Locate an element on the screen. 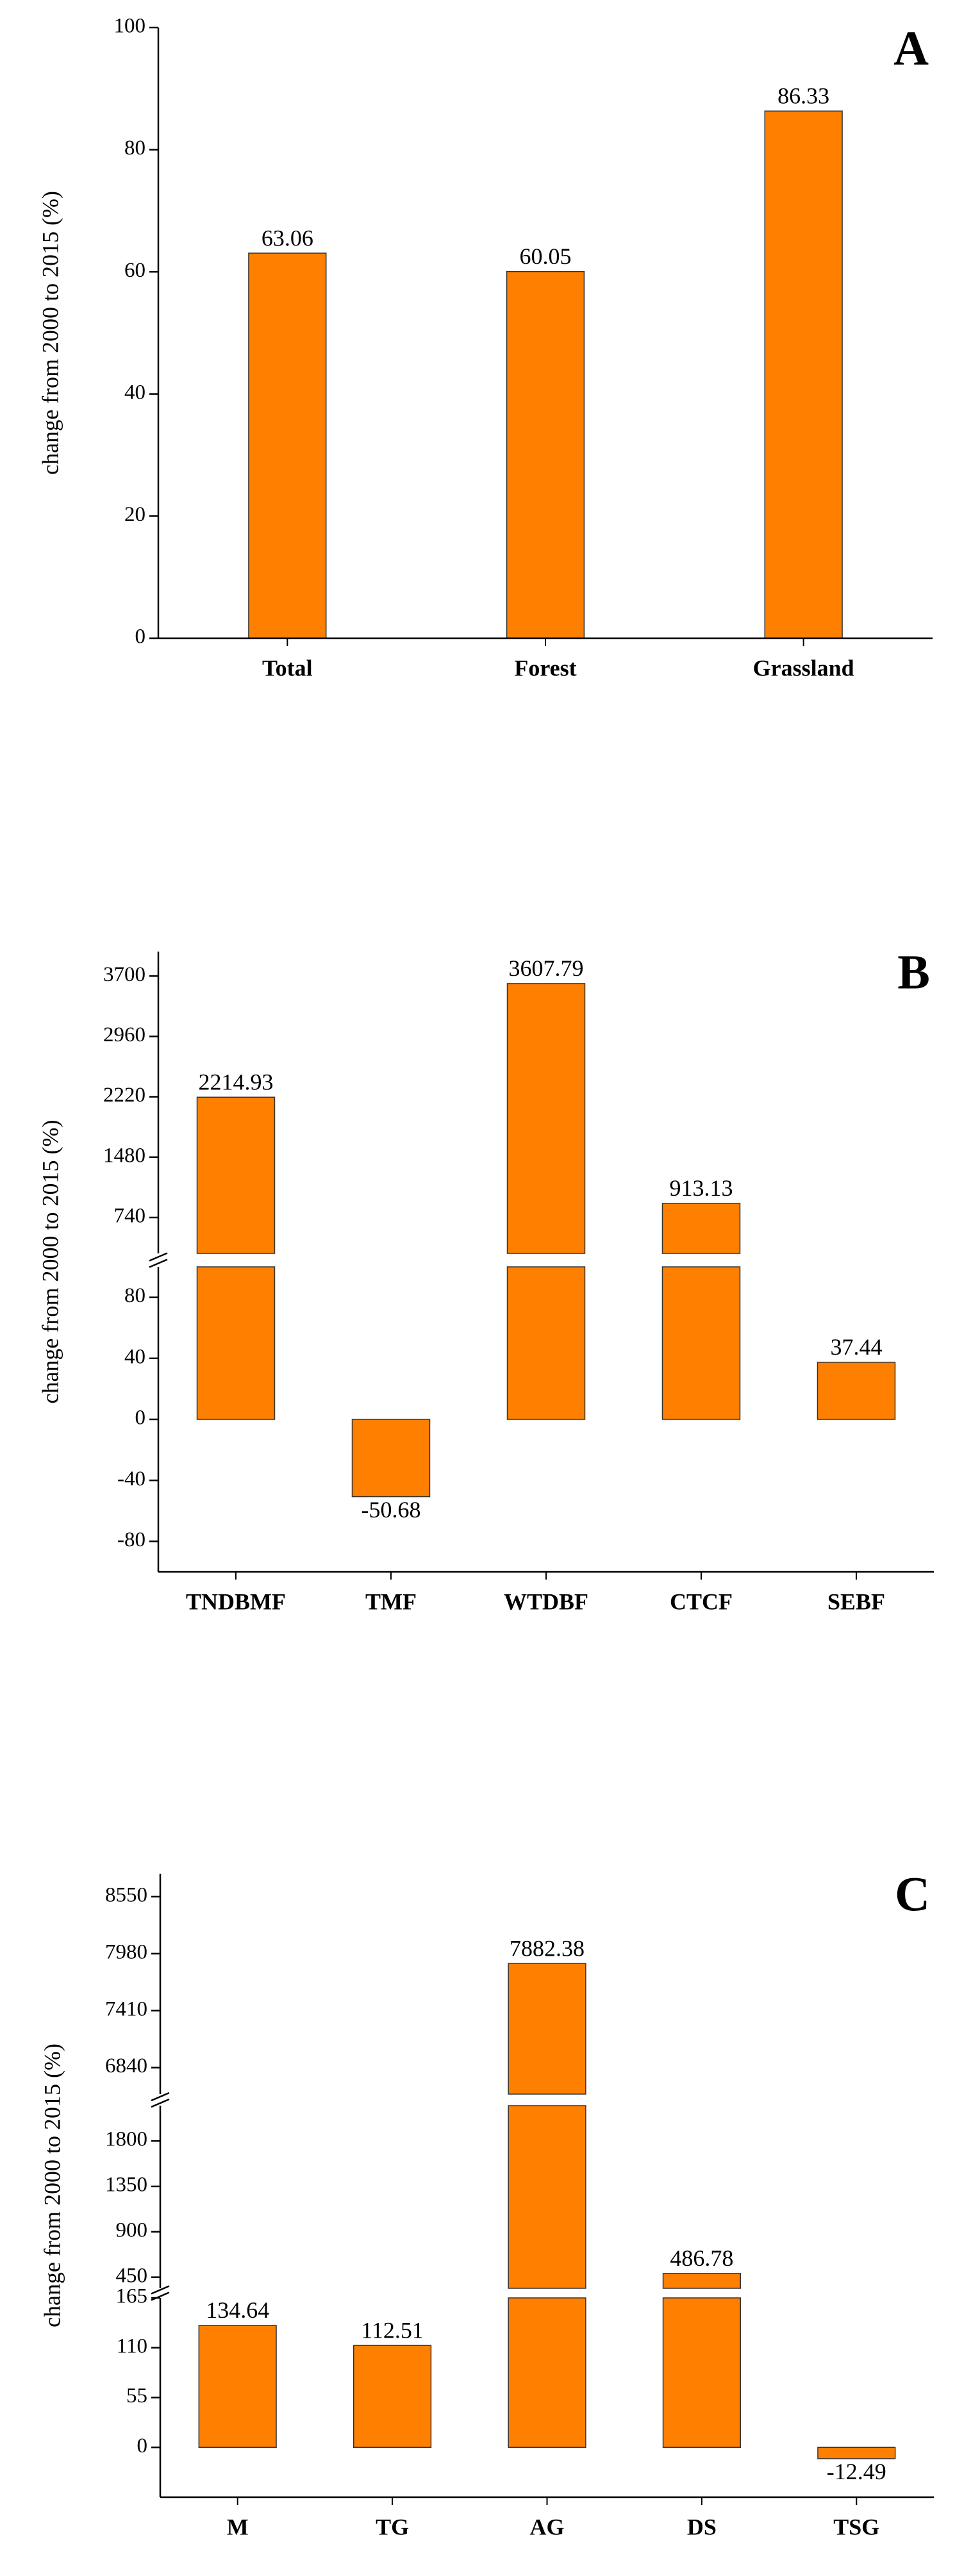 The width and height of the screenshot is (955, 2576). x-tick-label: AG is located at coordinates (547, 2526).